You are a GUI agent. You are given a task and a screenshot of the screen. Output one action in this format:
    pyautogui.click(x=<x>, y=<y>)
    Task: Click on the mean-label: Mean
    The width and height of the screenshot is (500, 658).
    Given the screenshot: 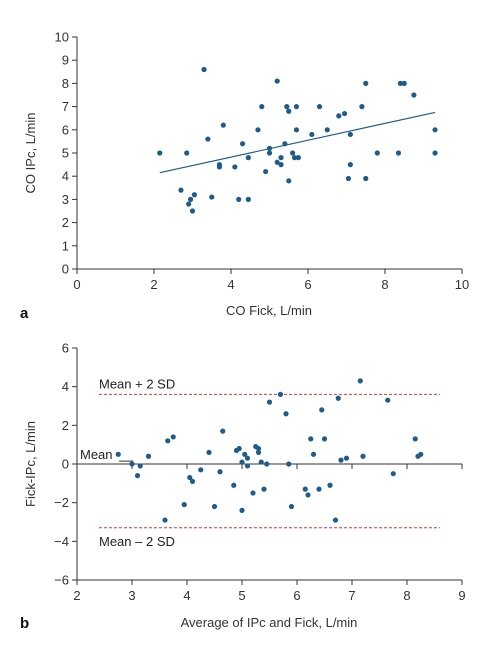 What is the action you would take?
    pyautogui.click(x=96, y=454)
    